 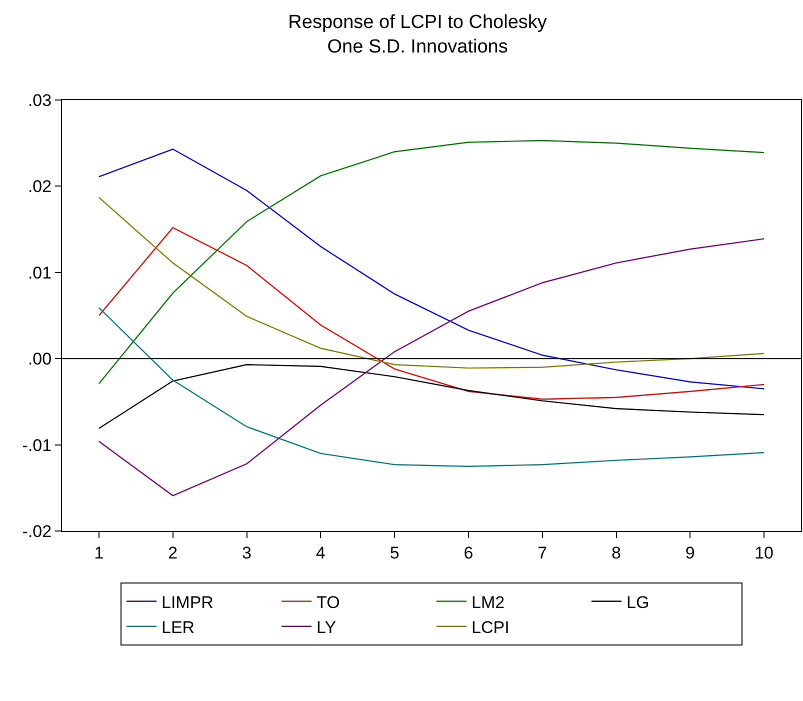 What do you see at coordinates (321, 552) in the screenshot?
I see `x-tick-label: 4` at bounding box center [321, 552].